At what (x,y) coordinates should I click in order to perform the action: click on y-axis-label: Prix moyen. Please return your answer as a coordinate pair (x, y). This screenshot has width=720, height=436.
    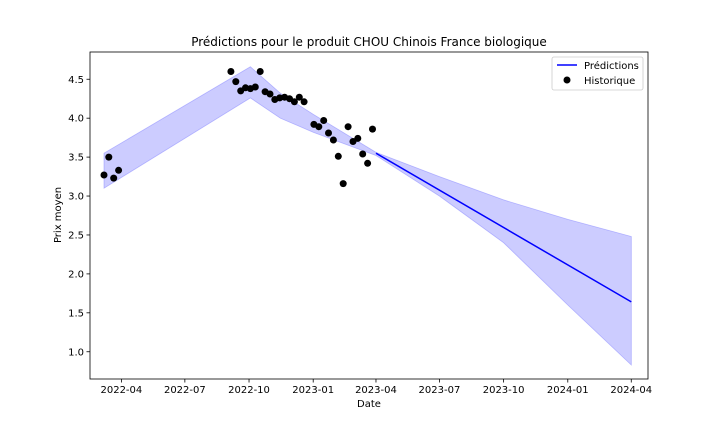
    Looking at the image, I should click on (58, 215).